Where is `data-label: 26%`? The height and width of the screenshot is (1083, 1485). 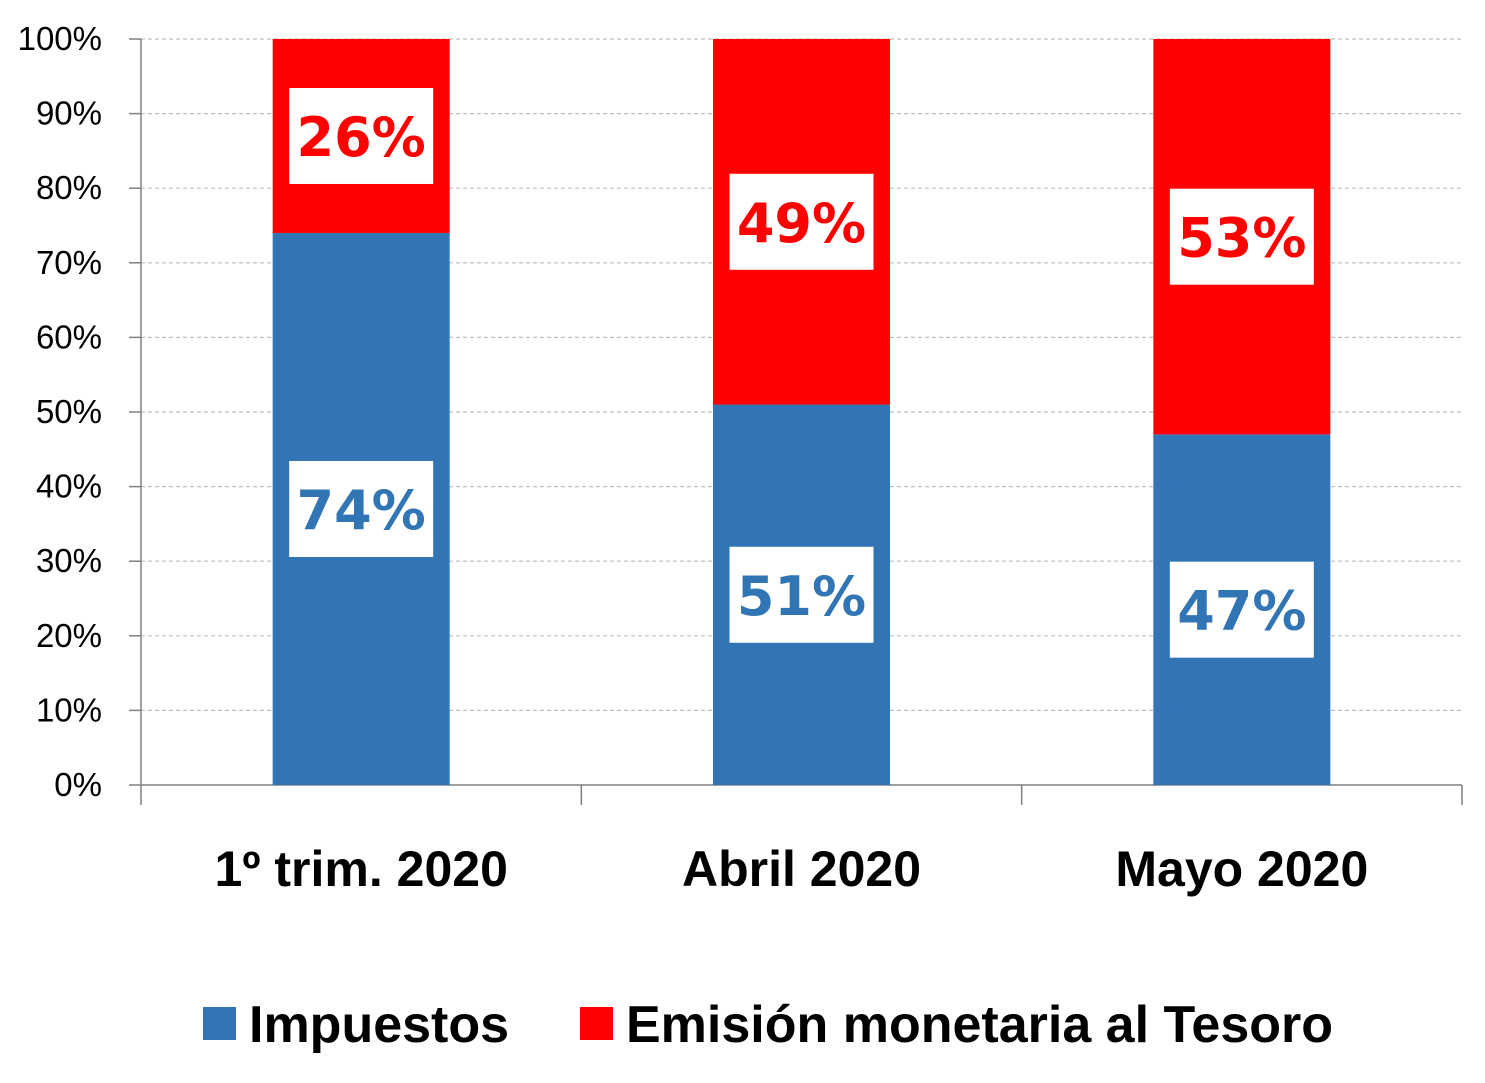
data-label: 26% is located at coordinates (361, 137).